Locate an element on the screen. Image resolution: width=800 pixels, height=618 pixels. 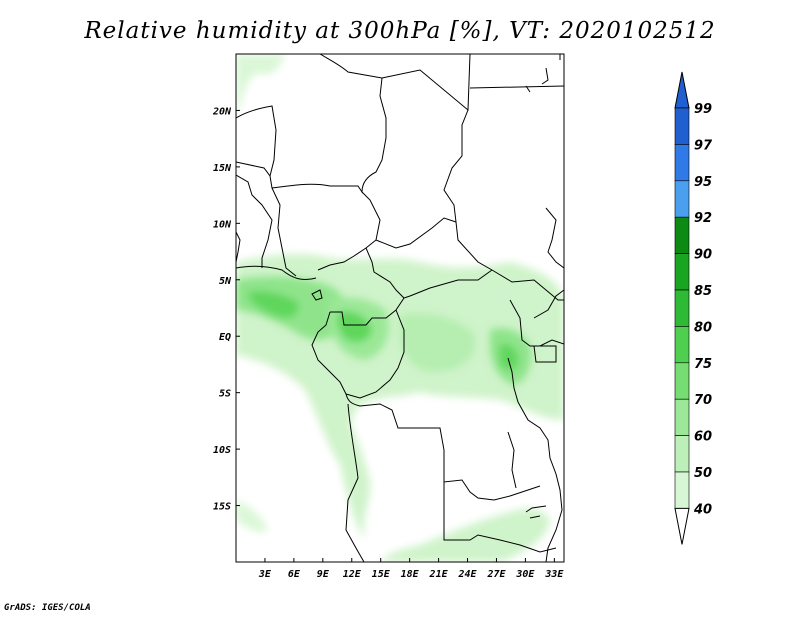
colorbar-label: 90 is located at coordinates (703, 255).